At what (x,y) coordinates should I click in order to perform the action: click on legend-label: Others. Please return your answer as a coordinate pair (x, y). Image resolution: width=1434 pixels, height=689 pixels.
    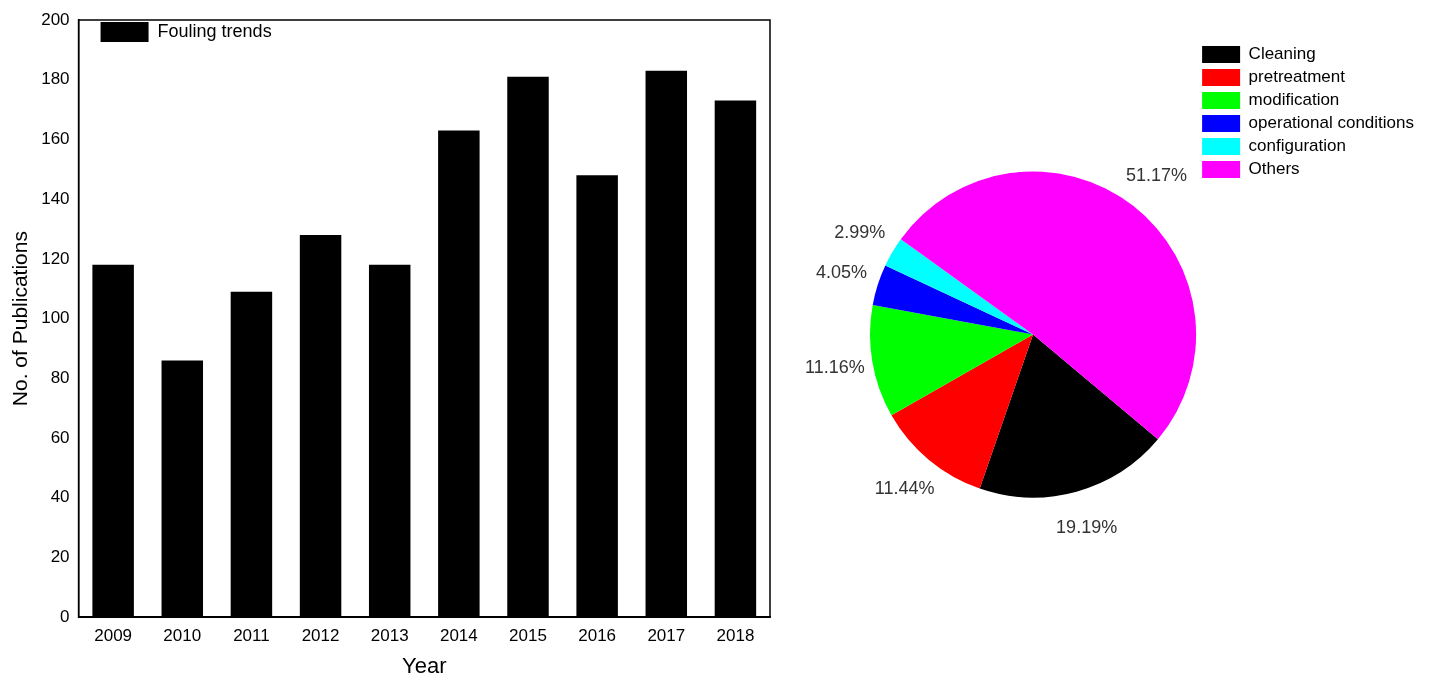
    Looking at the image, I should click on (1274, 169).